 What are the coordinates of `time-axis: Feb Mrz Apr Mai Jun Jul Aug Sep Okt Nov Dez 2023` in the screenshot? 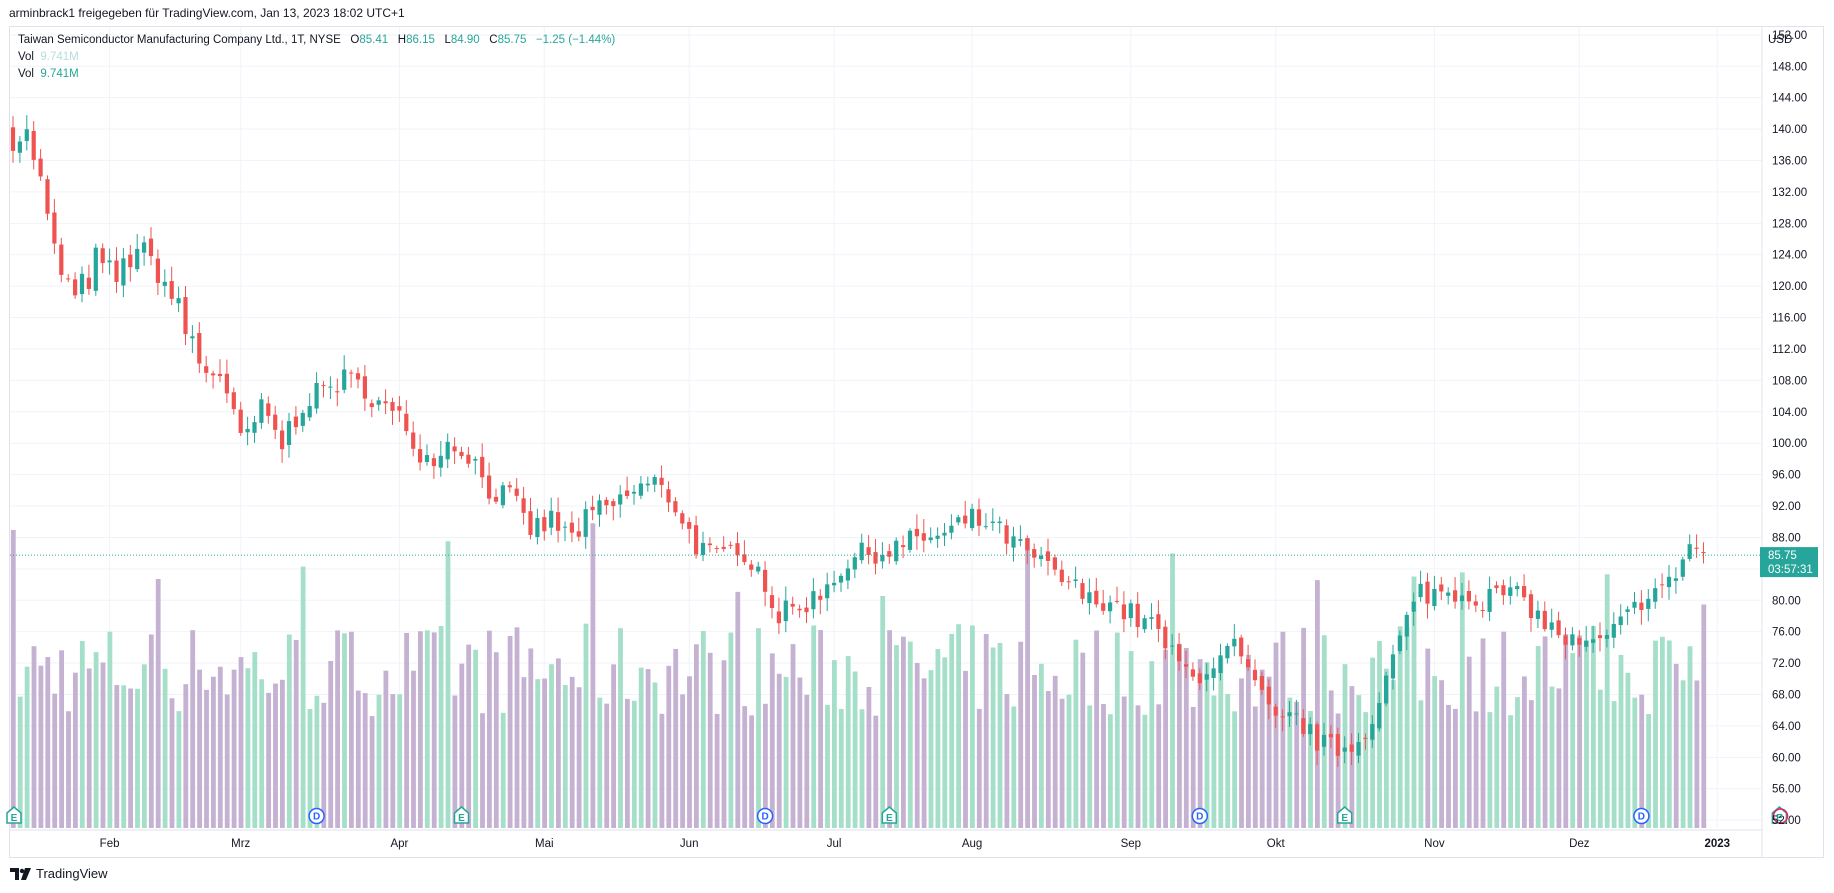 It's located at (885, 839).